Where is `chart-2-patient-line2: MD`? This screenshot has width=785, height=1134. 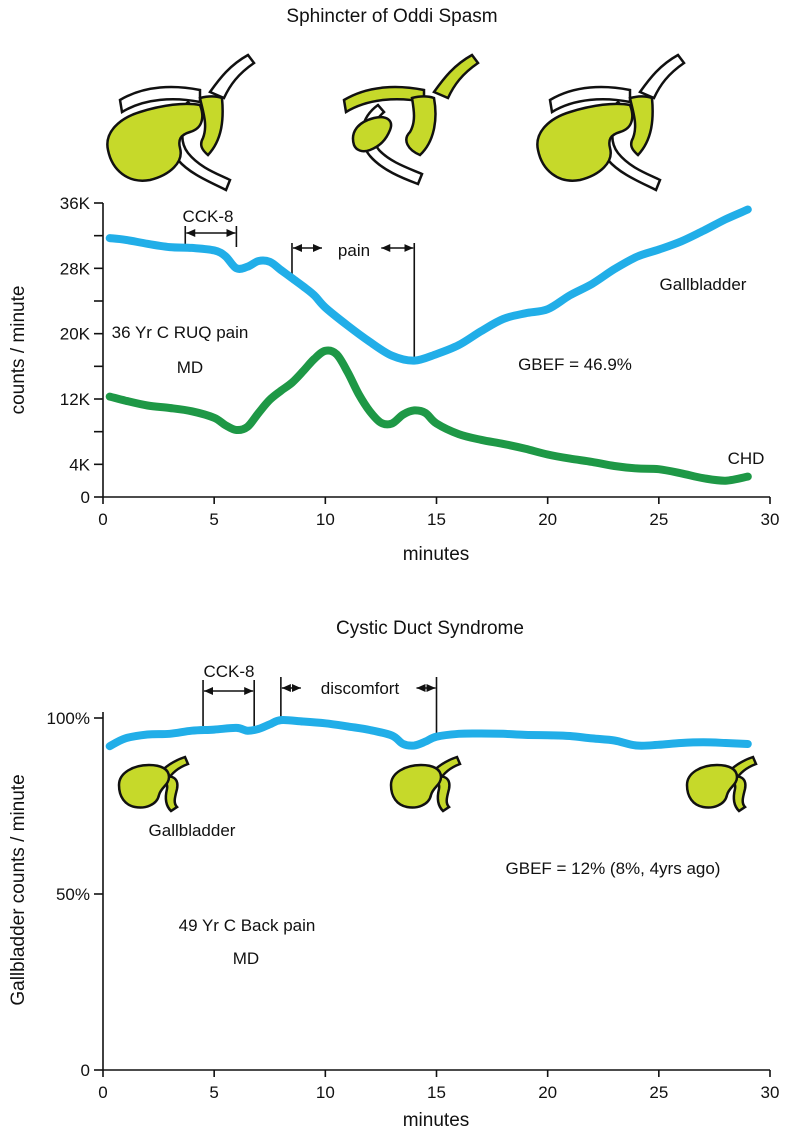
chart-2-patient-line2: MD is located at coordinates (246, 958).